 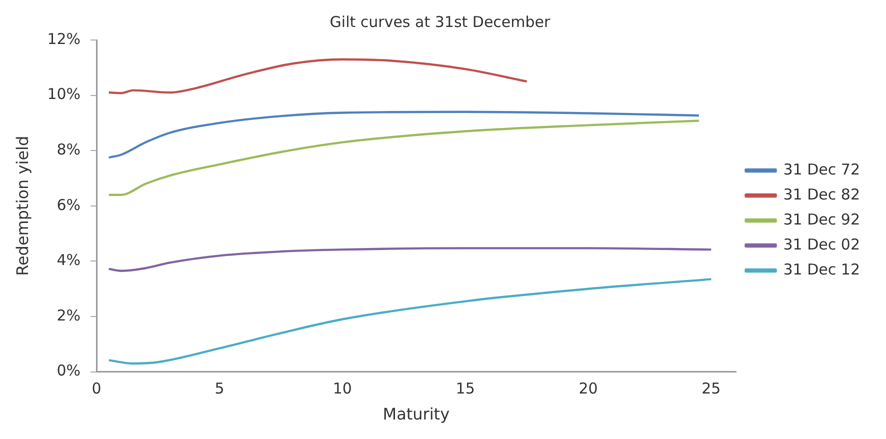 I want to click on y-tick-label: 12%, so click(x=64, y=39).